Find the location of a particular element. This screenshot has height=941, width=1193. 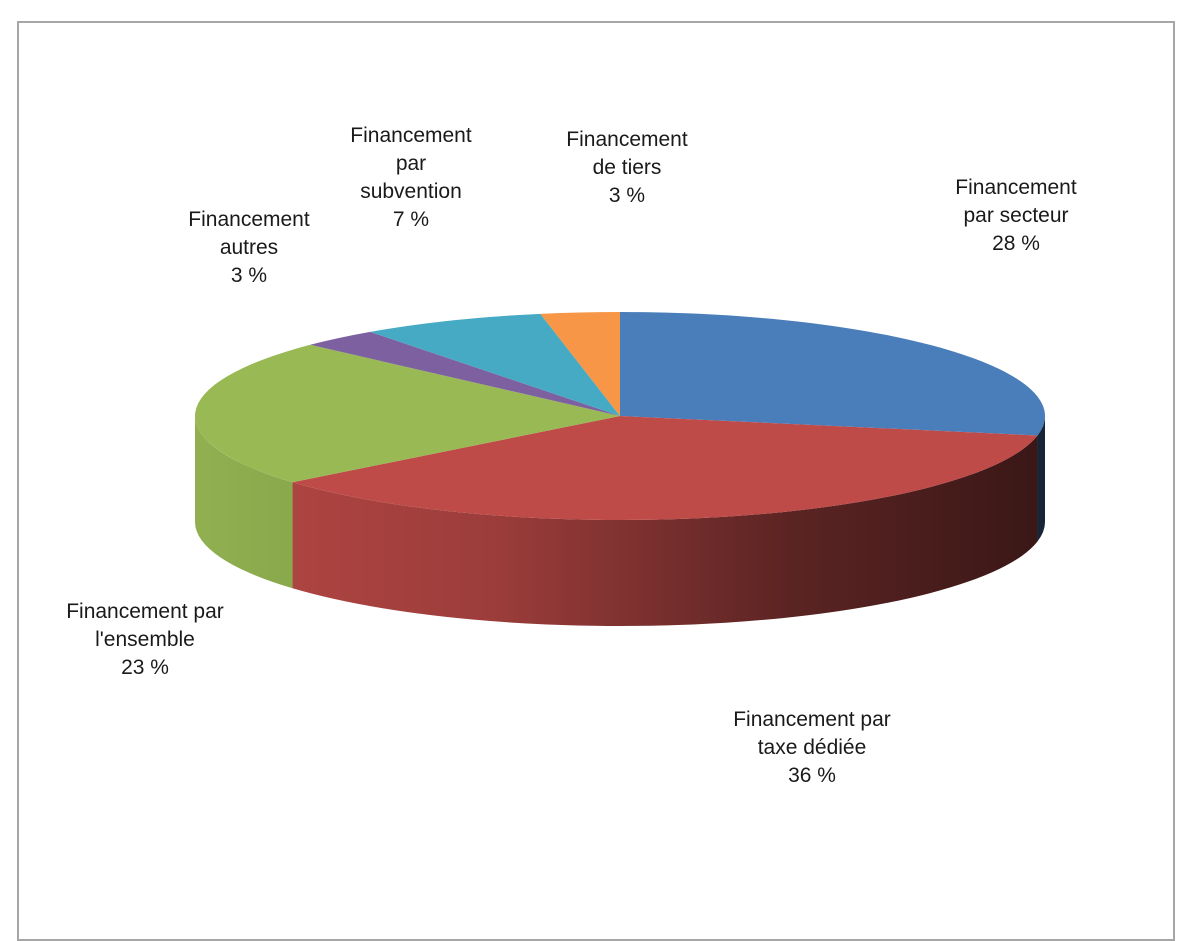

slice-label-taxe-dediee: Financement par taxe dédiée 36 % is located at coordinates (812, 748).